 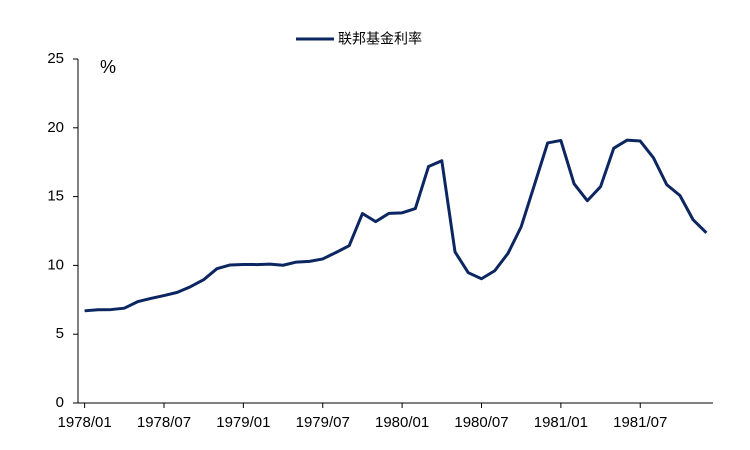 What do you see at coordinates (60, 333) in the screenshot?
I see `y-tick-label: 5` at bounding box center [60, 333].